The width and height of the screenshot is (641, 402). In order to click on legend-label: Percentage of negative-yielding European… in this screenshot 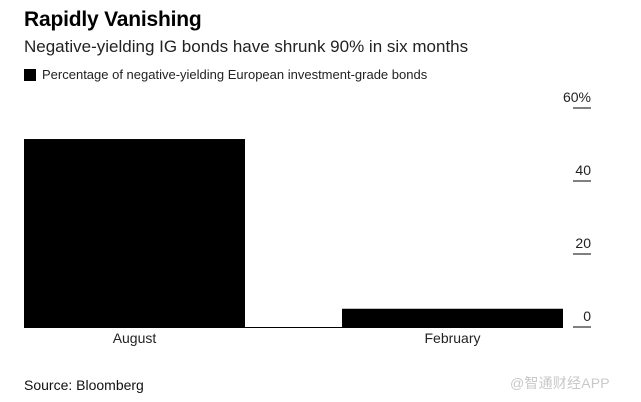, I will do `click(235, 74)`.